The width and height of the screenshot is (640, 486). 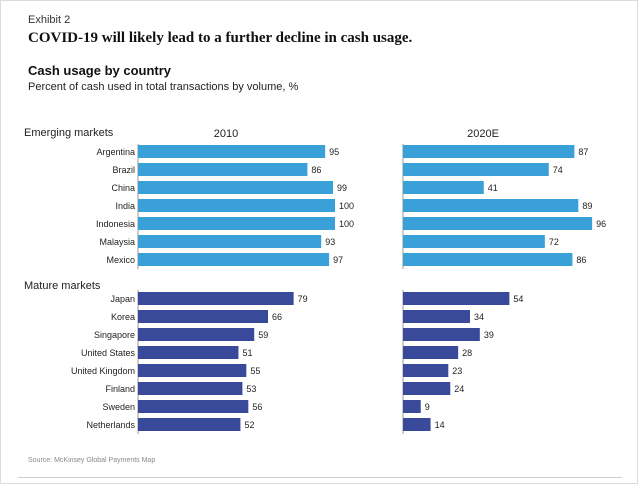 What do you see at coordinates (587, 206) in the screenshot?
I see `value-label-india-2020e: 89` at bounding box center [587, 206].